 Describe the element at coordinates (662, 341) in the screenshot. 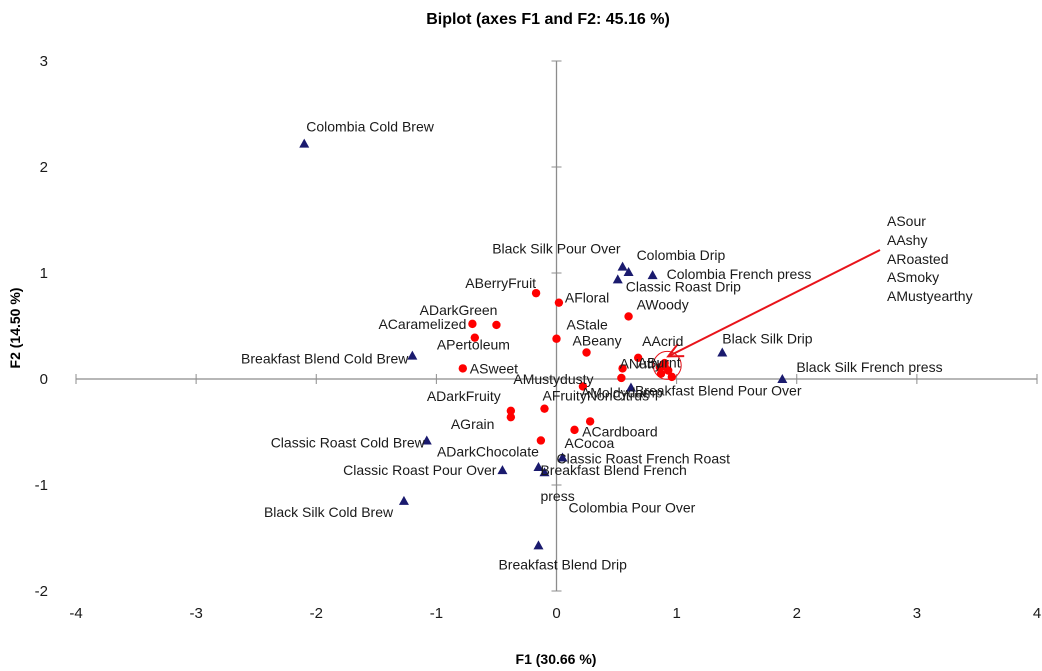

I see `point-label: AAcrid` at that location.